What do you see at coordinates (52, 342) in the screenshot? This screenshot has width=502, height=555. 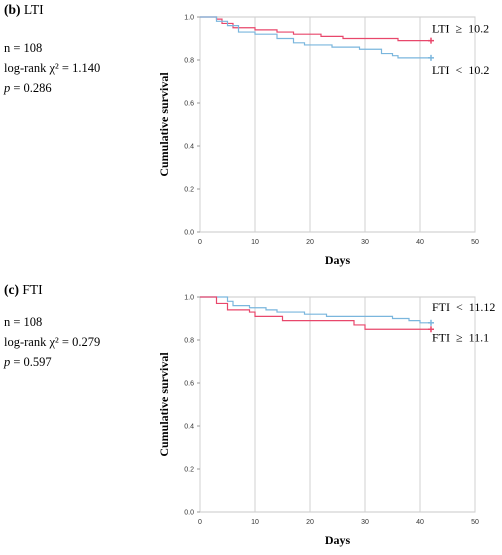 I see `stat-logrank: log-rank χ² = 0.279` at bounding box center [52, 342].